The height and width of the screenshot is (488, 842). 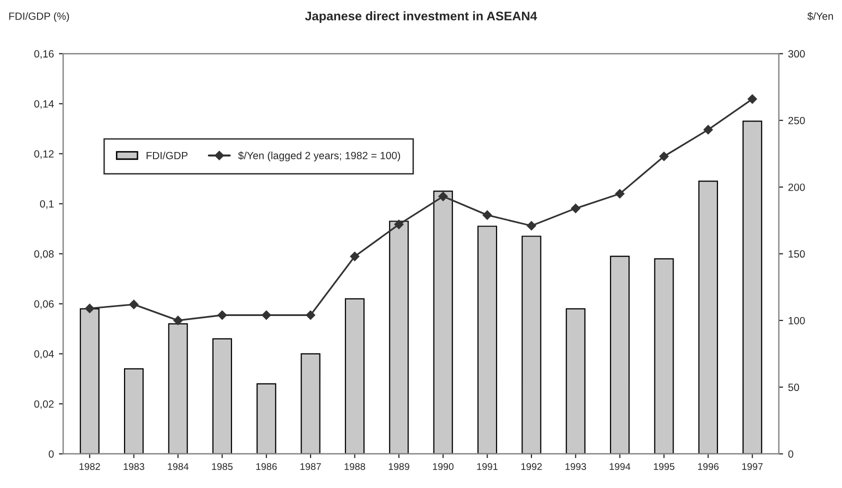 I want to click on y2-tick-label: 250, so click(x=796, y=120).